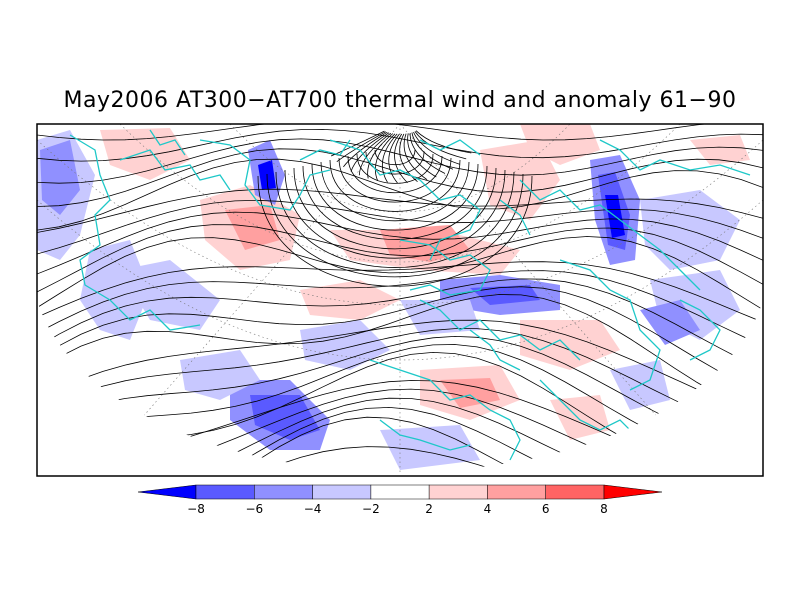 Image resolution: width=800 pixels, height=600 pixels. What do you see at coordinates (196, 509) in the screenshot?
I see `colorbar-tick-label: −8` at bounding box center [196, 509].